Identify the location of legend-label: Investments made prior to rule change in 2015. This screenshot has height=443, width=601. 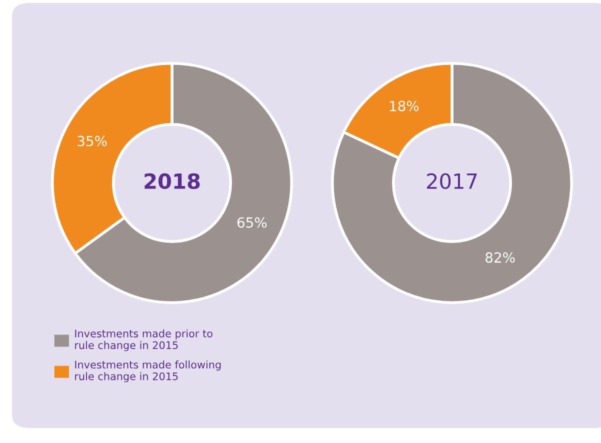
(143, 340).